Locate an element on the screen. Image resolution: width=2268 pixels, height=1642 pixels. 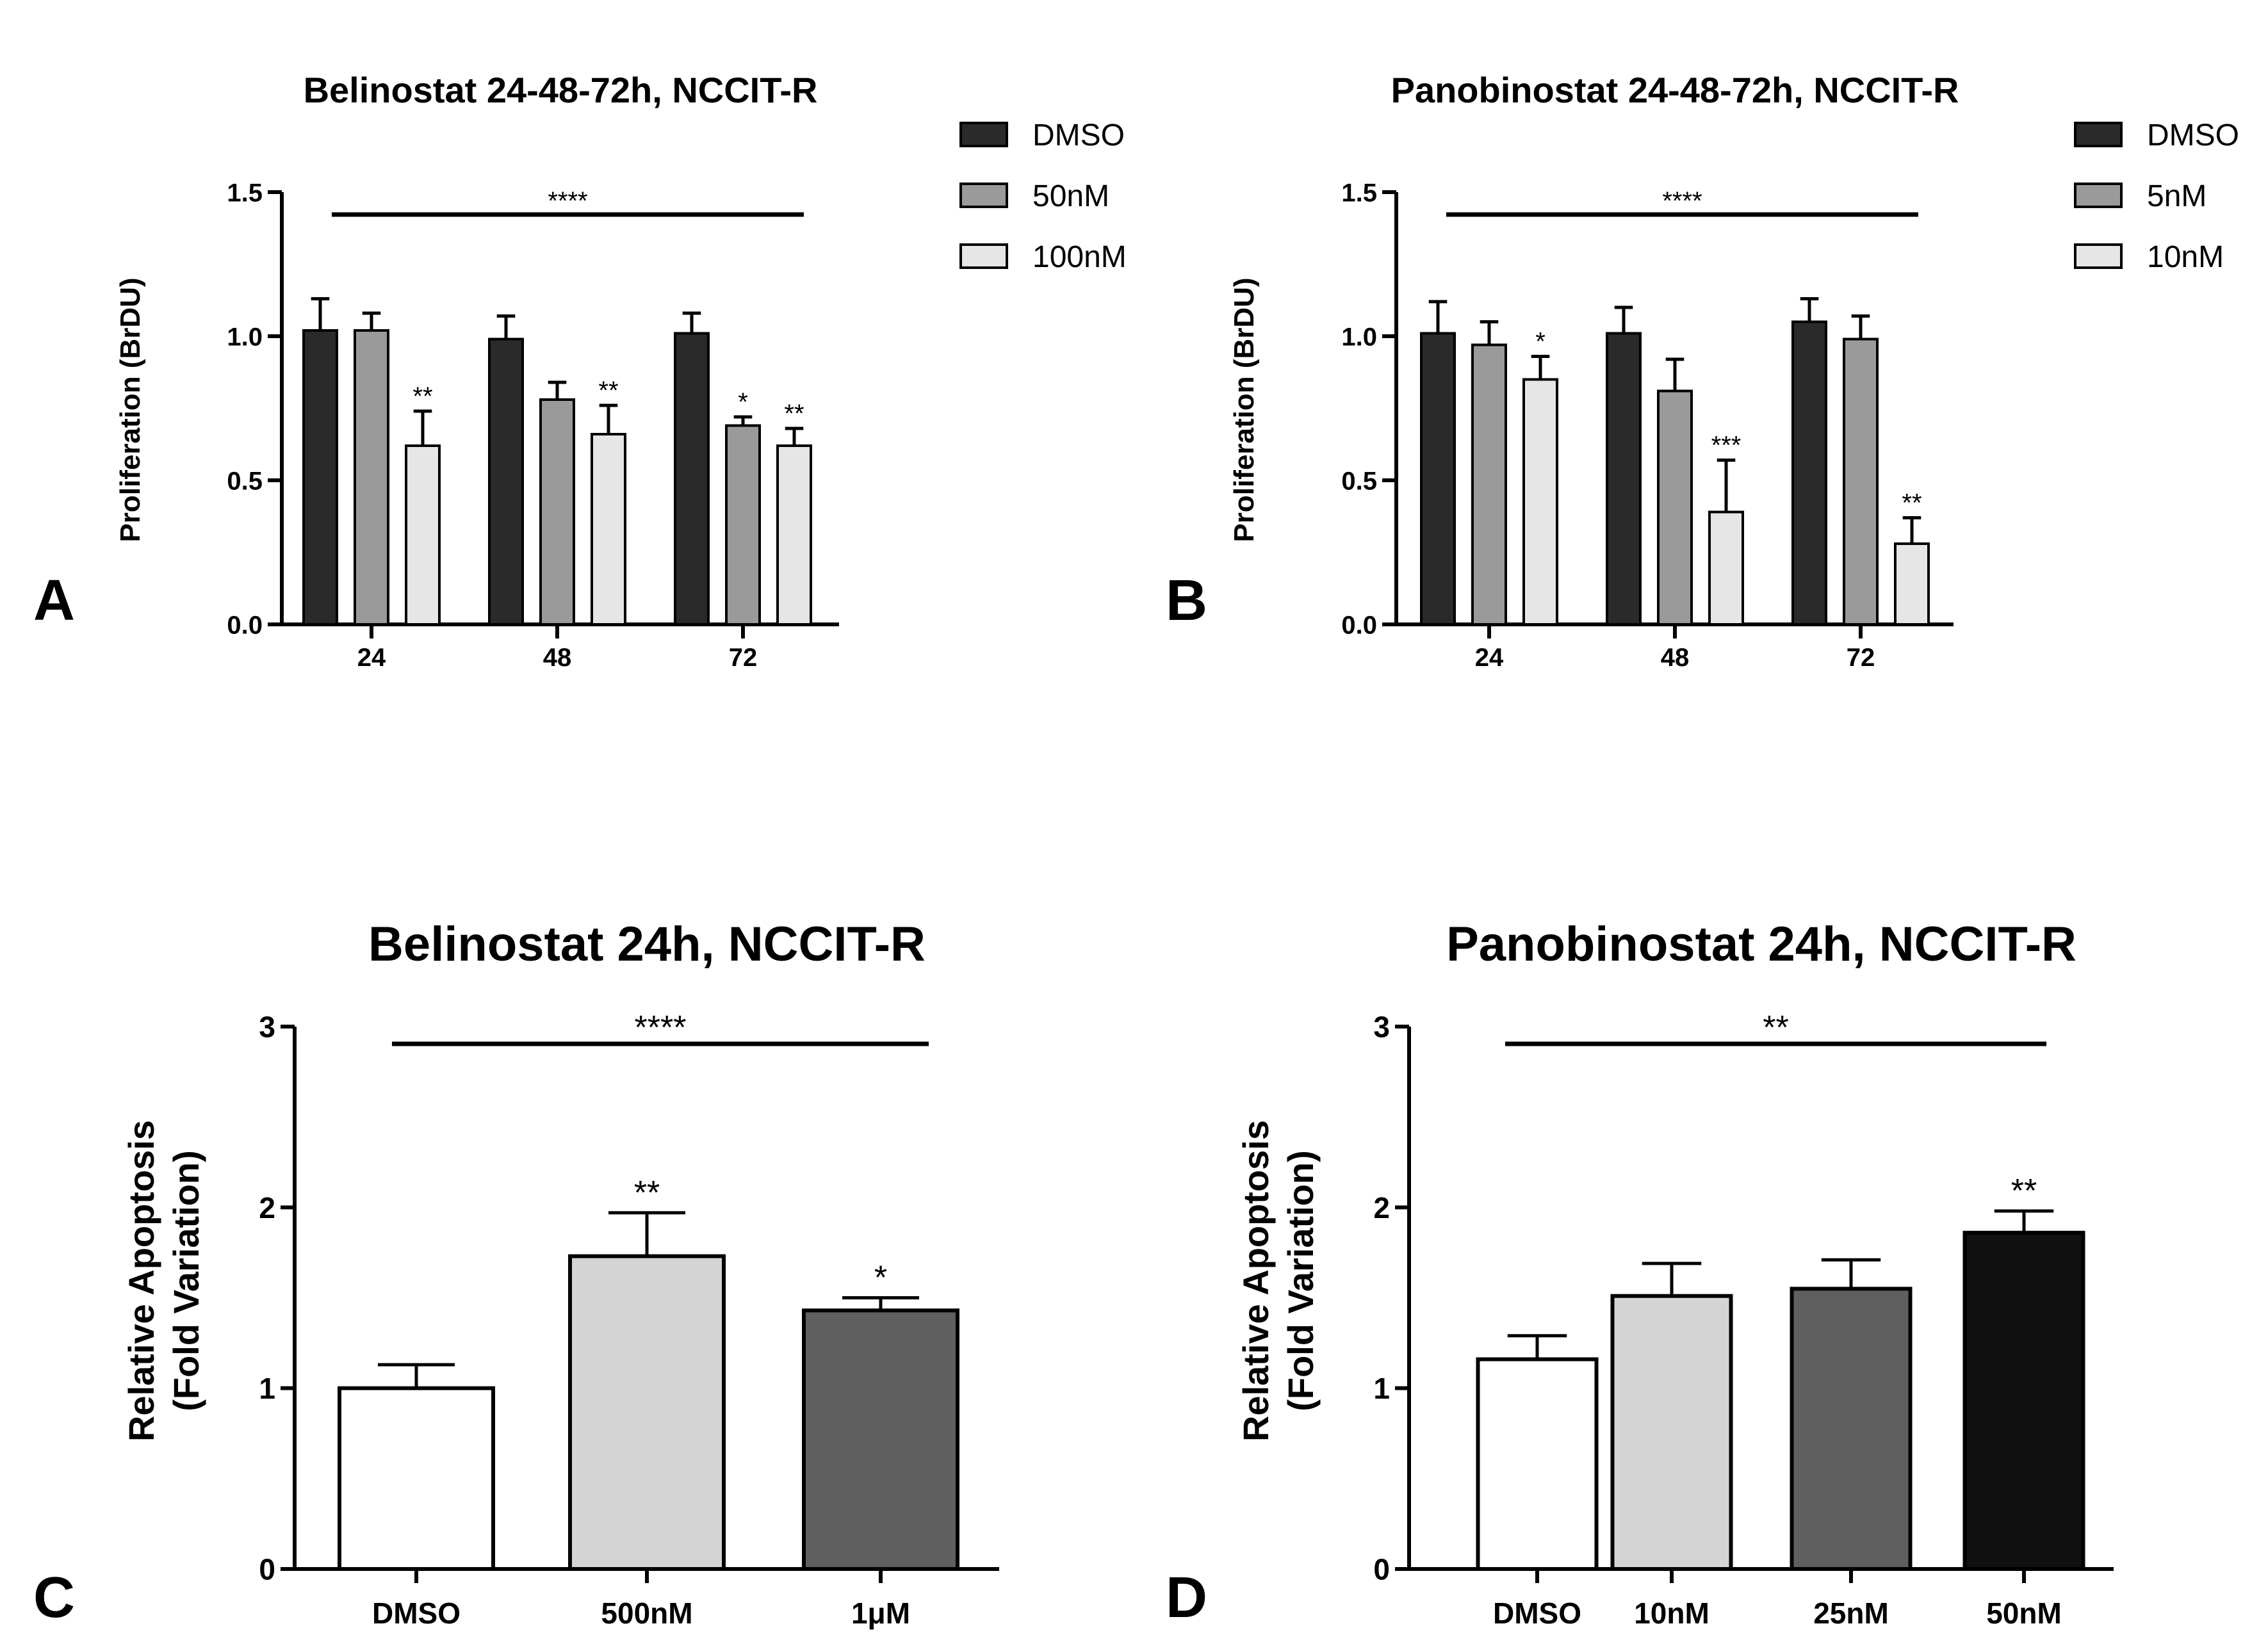
chart-title: Belinostat 24-48-72h, NCCIT-R is located at coordinates (561, 90).